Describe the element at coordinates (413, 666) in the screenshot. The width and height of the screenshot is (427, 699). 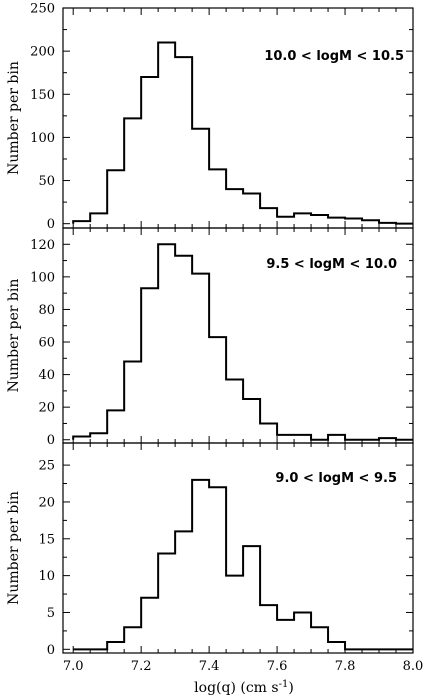
I see `x-tick-label: 8.0` at that location.